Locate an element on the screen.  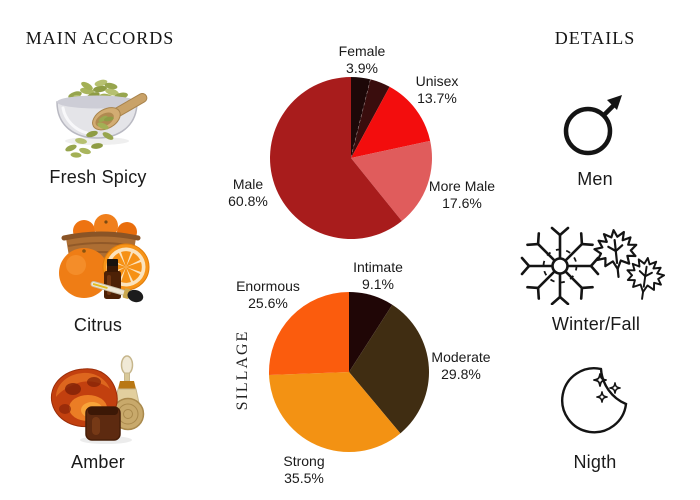
whole-orange is located at coordinates (84, 273).